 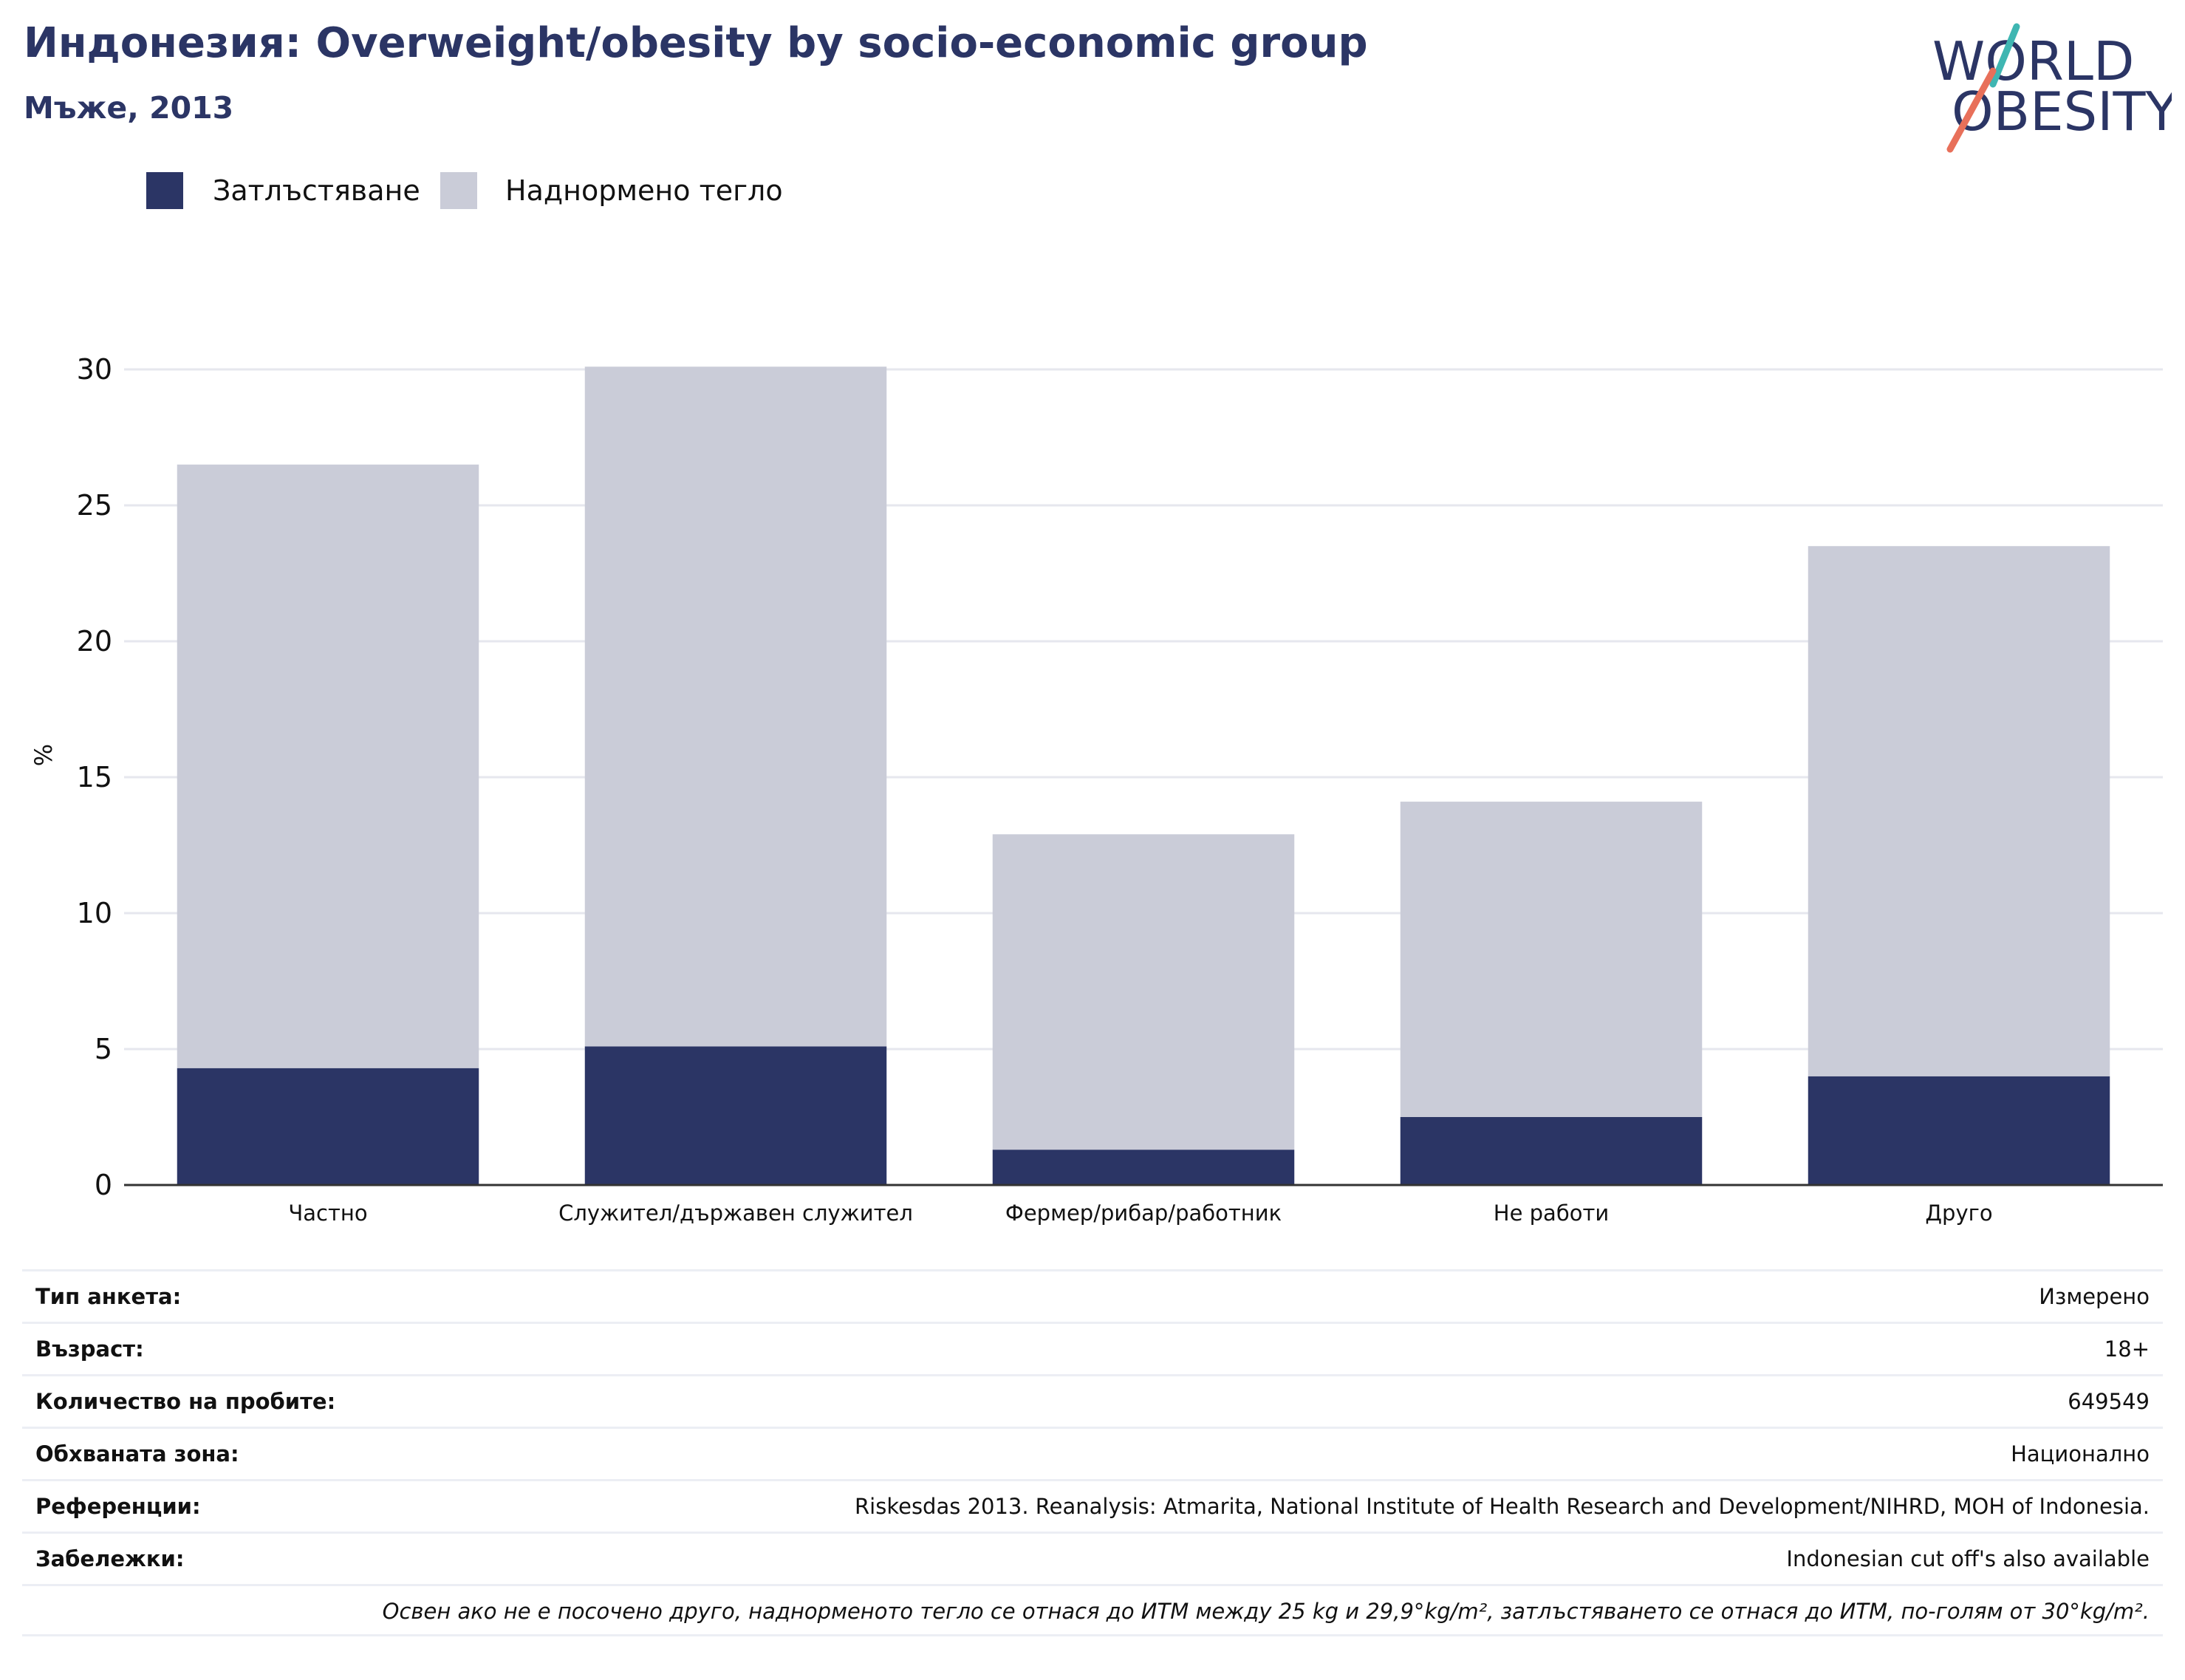 I want to click on logo-text-obesity: OBESITY, so click(x=2062, y=112).